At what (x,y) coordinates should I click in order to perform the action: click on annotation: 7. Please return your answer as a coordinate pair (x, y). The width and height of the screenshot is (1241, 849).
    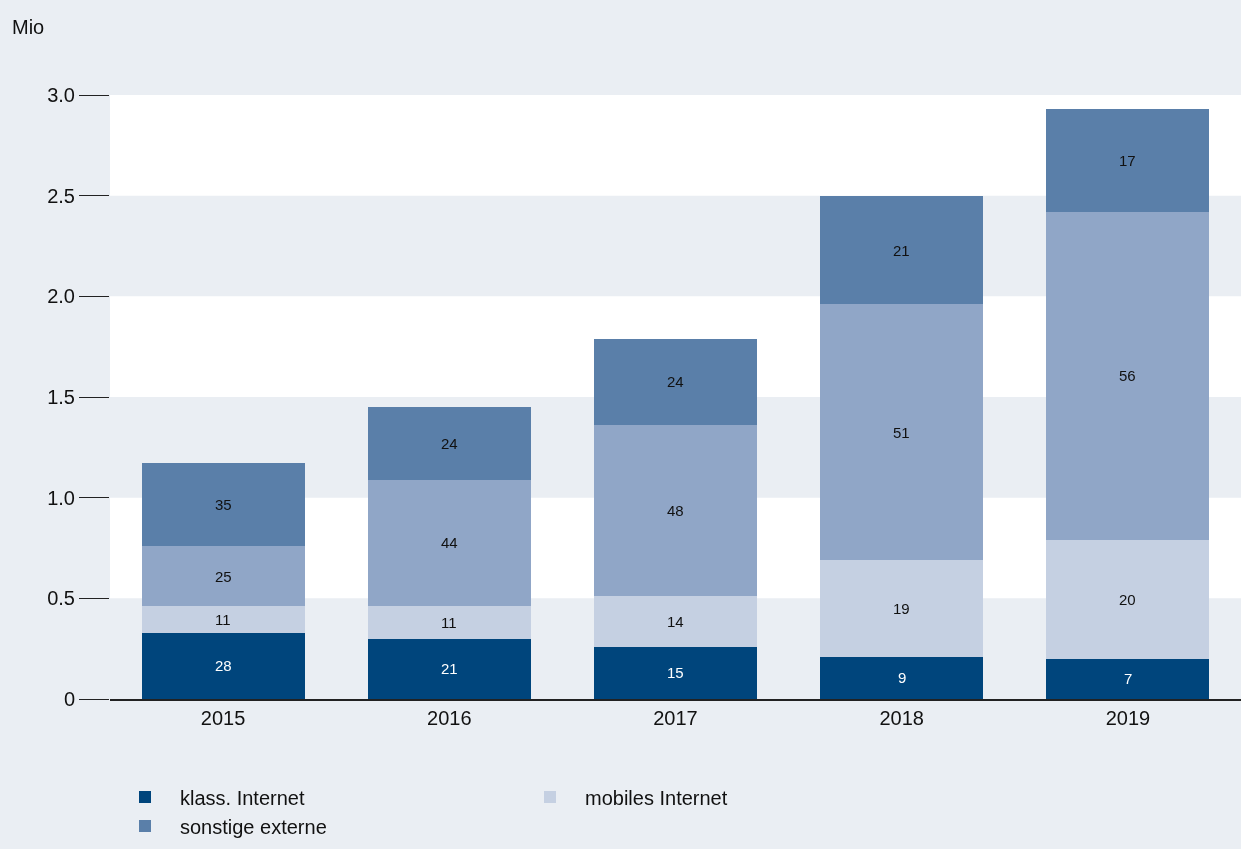
    Looking at the image, I should click on (1128, 678).